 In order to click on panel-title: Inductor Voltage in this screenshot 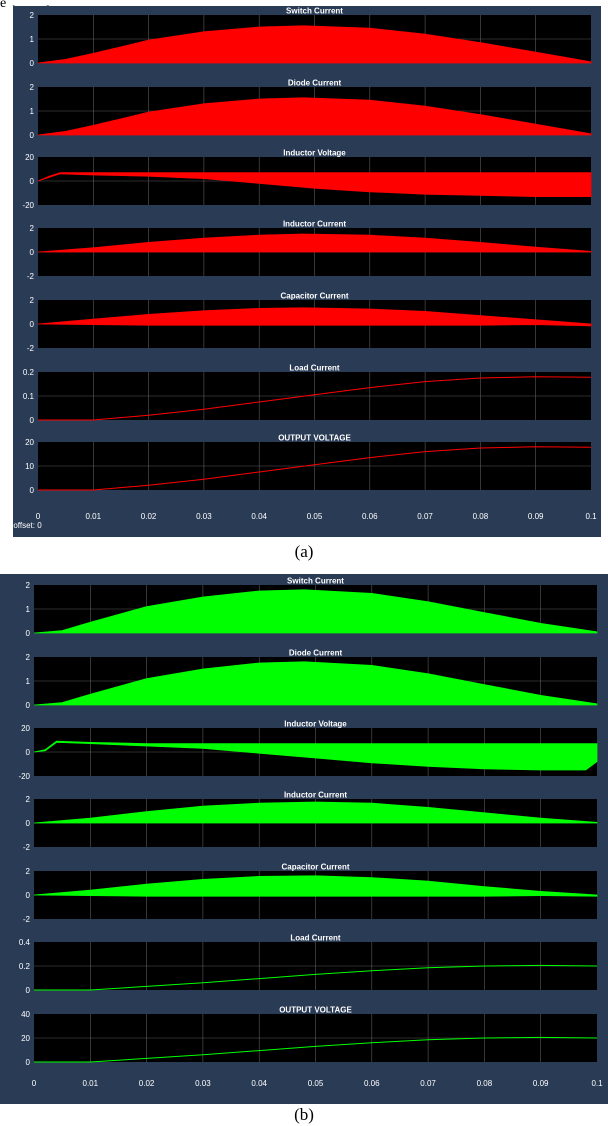, I will do `click(315, 724)`.